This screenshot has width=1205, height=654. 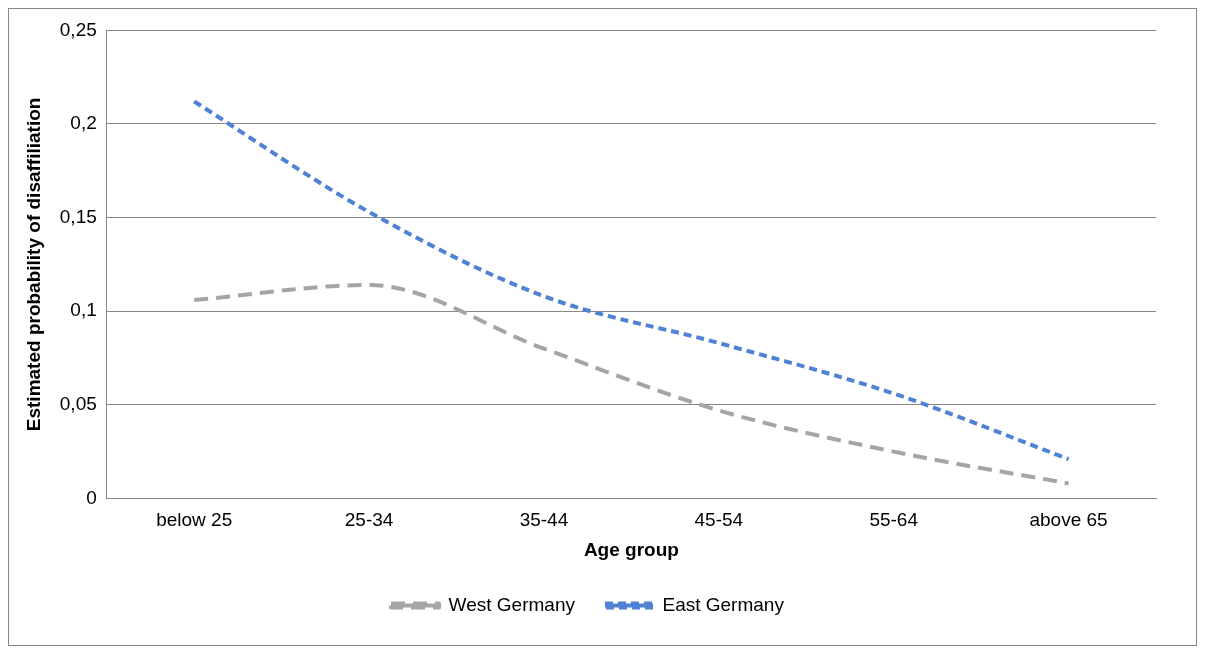 I want to click on y-tick-label: 0,15, so click(x=78, y=216).